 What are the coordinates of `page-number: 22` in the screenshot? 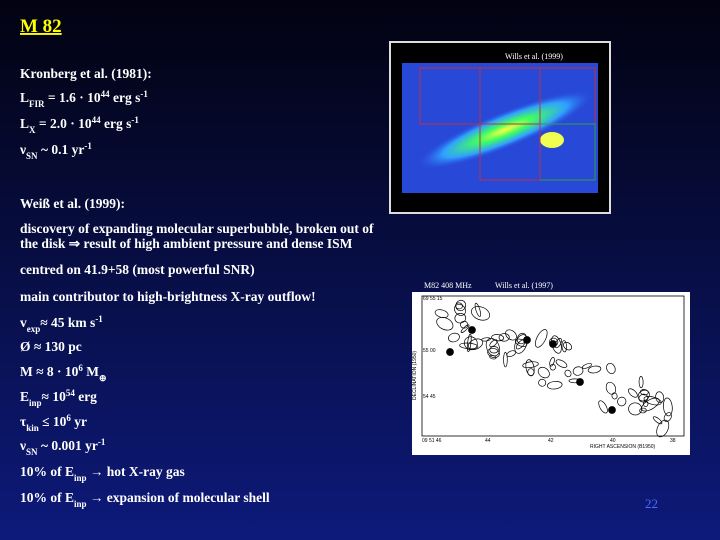 It's located at (651, 503).